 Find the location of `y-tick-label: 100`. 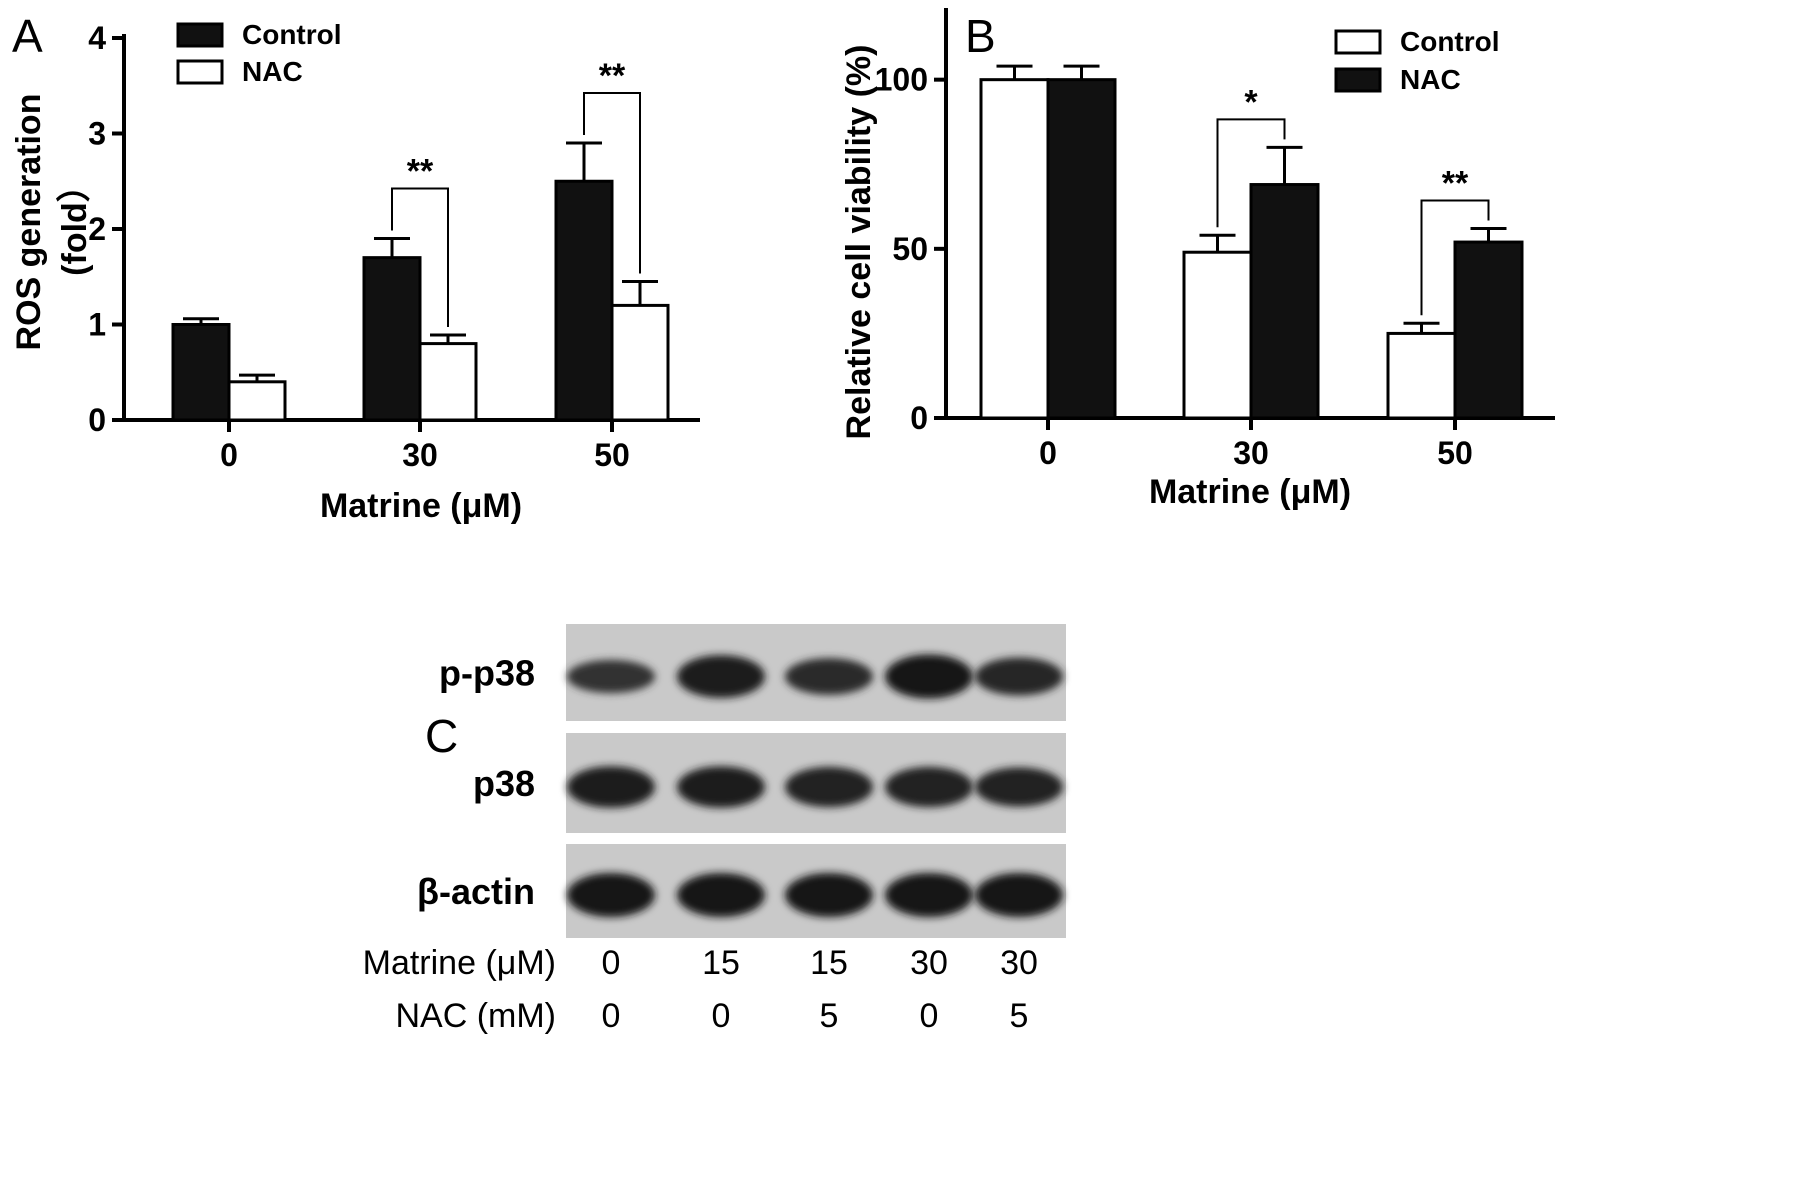

y-tick-label: 100 is located at coordinates (901, 80).